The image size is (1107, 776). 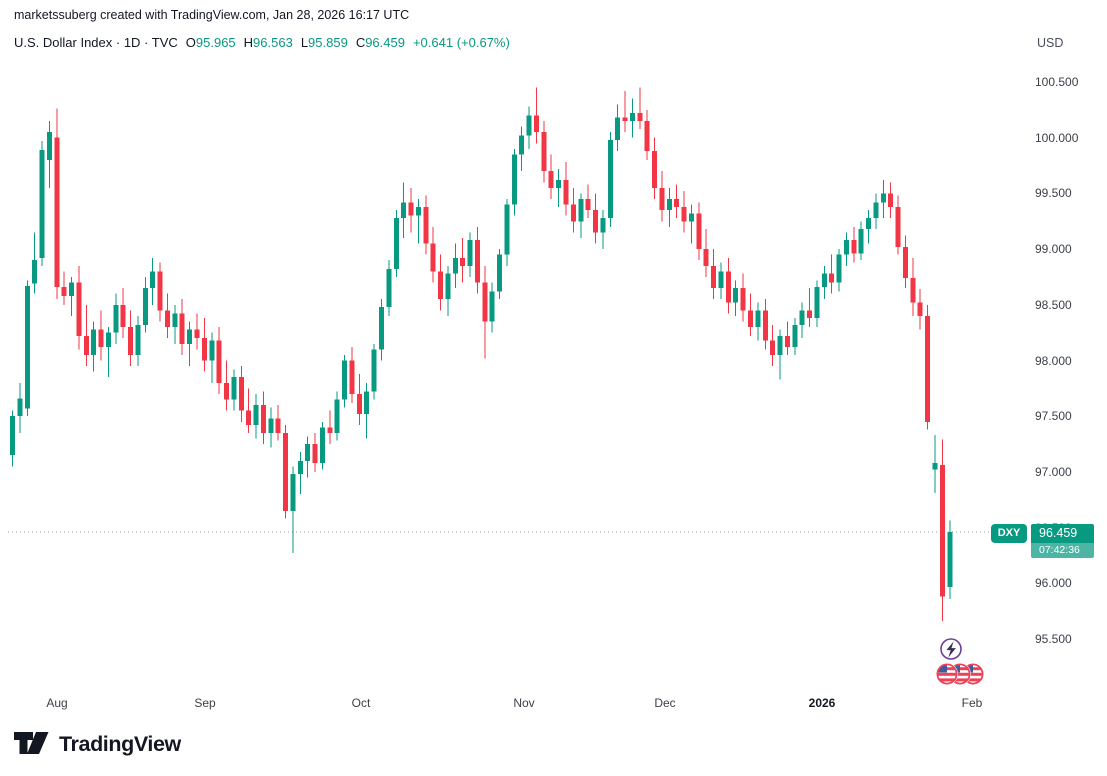 I want to click on symbol-price-flag: DXY, so click(x=1009, y=533).